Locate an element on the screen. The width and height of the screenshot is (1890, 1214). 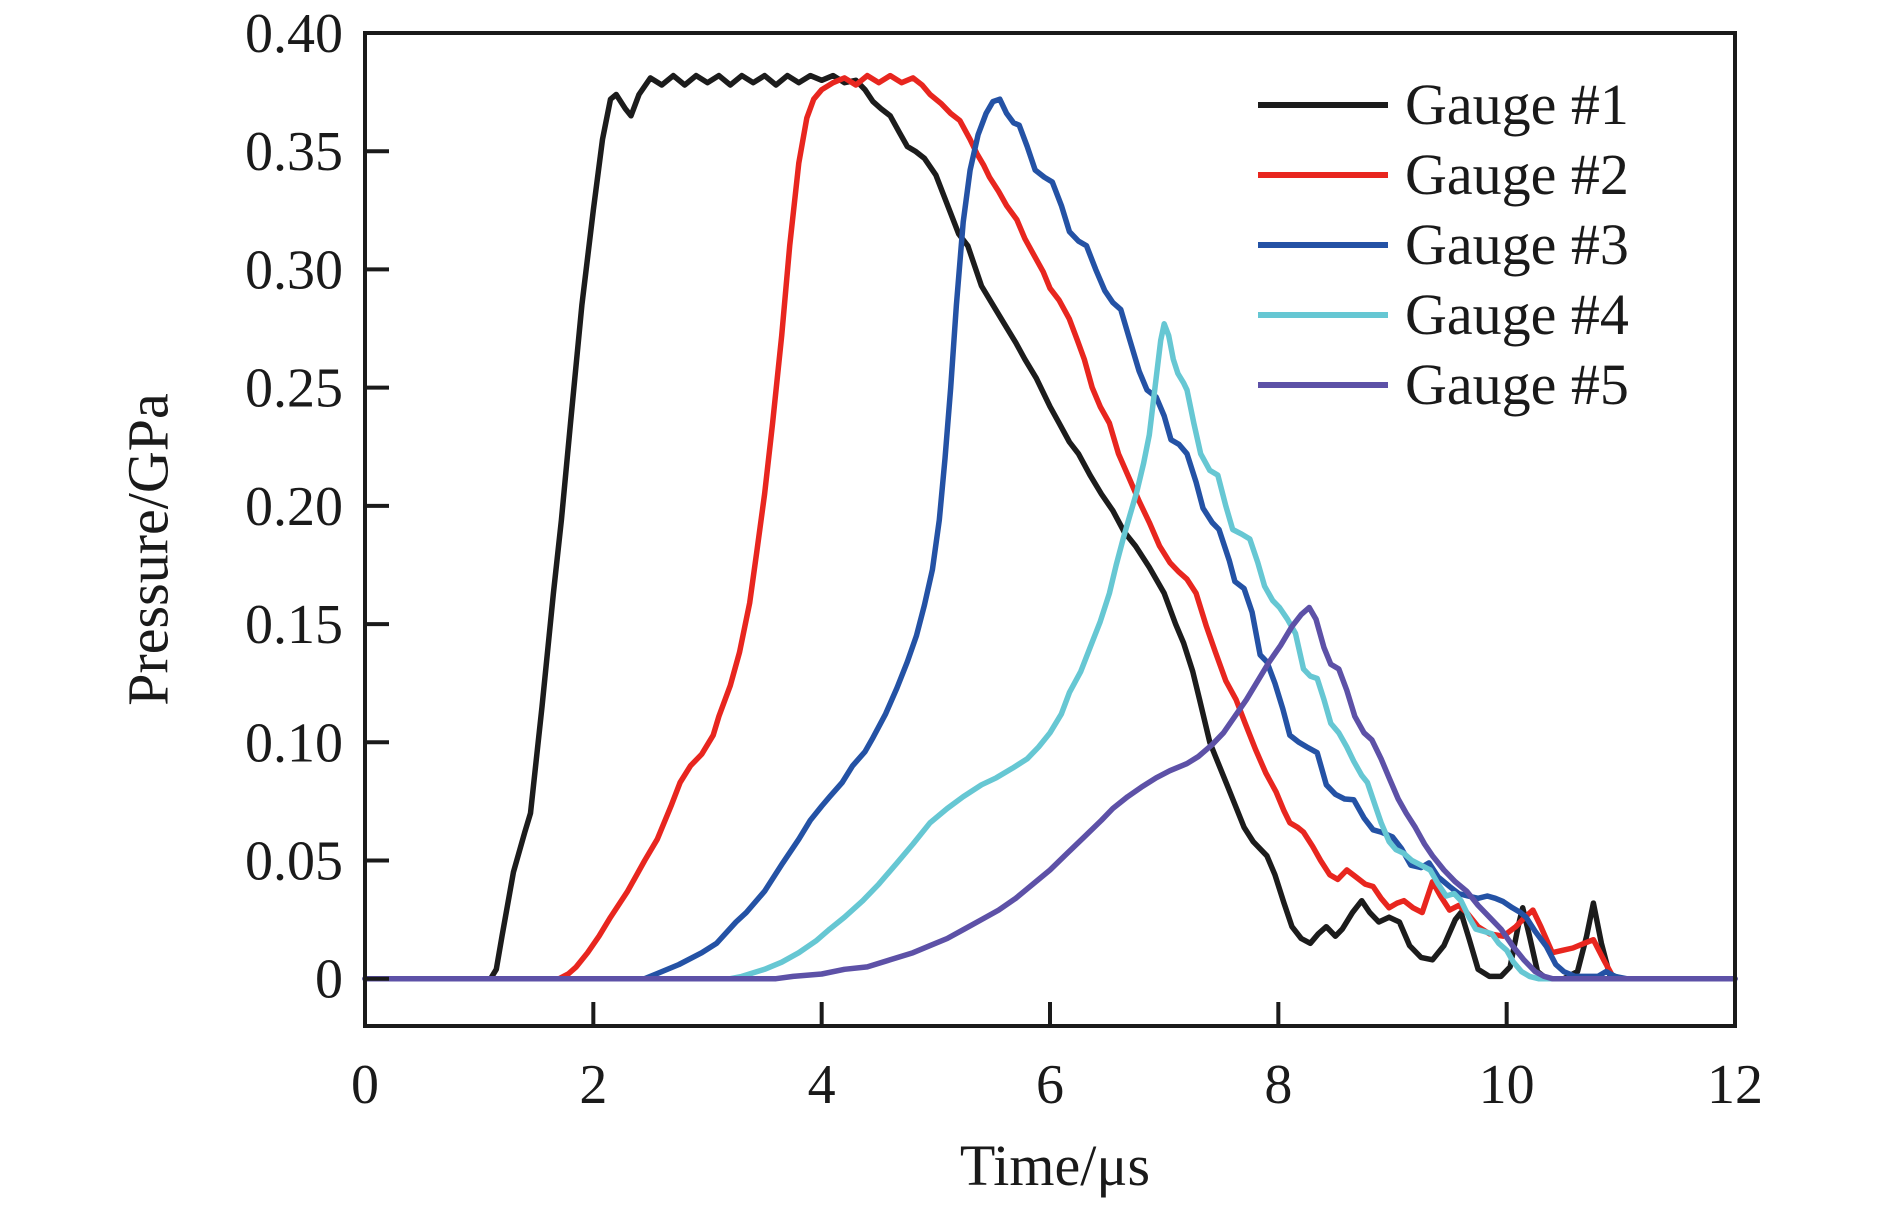
legend-row-gauge-2: Gauge #2 is located at coordinates (1443, 175).